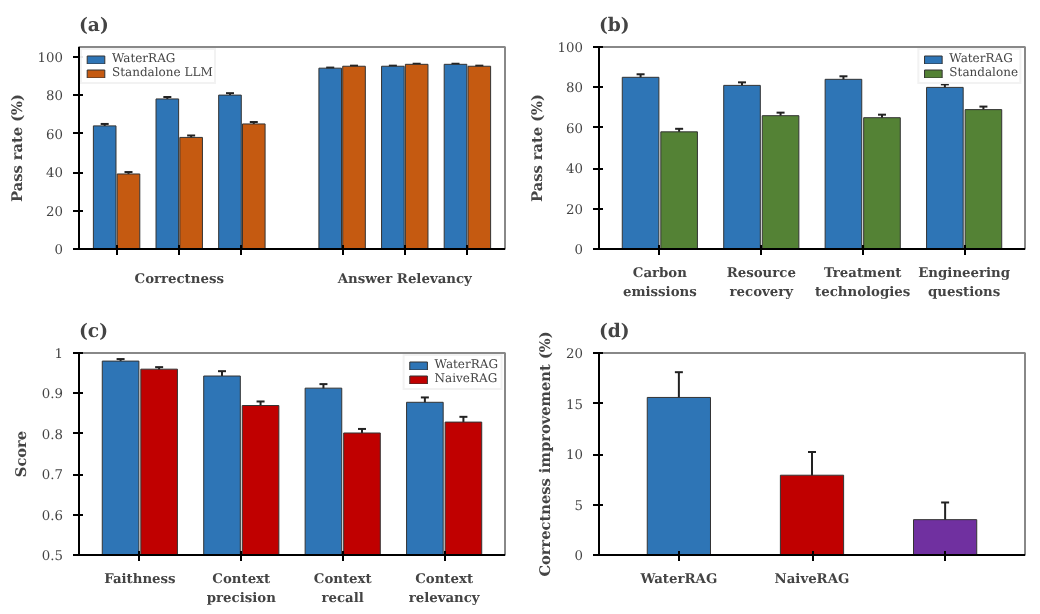 The height and width of the screenshot is (614, 1040). I want to click on chart-title: (c), so click(94, 332).